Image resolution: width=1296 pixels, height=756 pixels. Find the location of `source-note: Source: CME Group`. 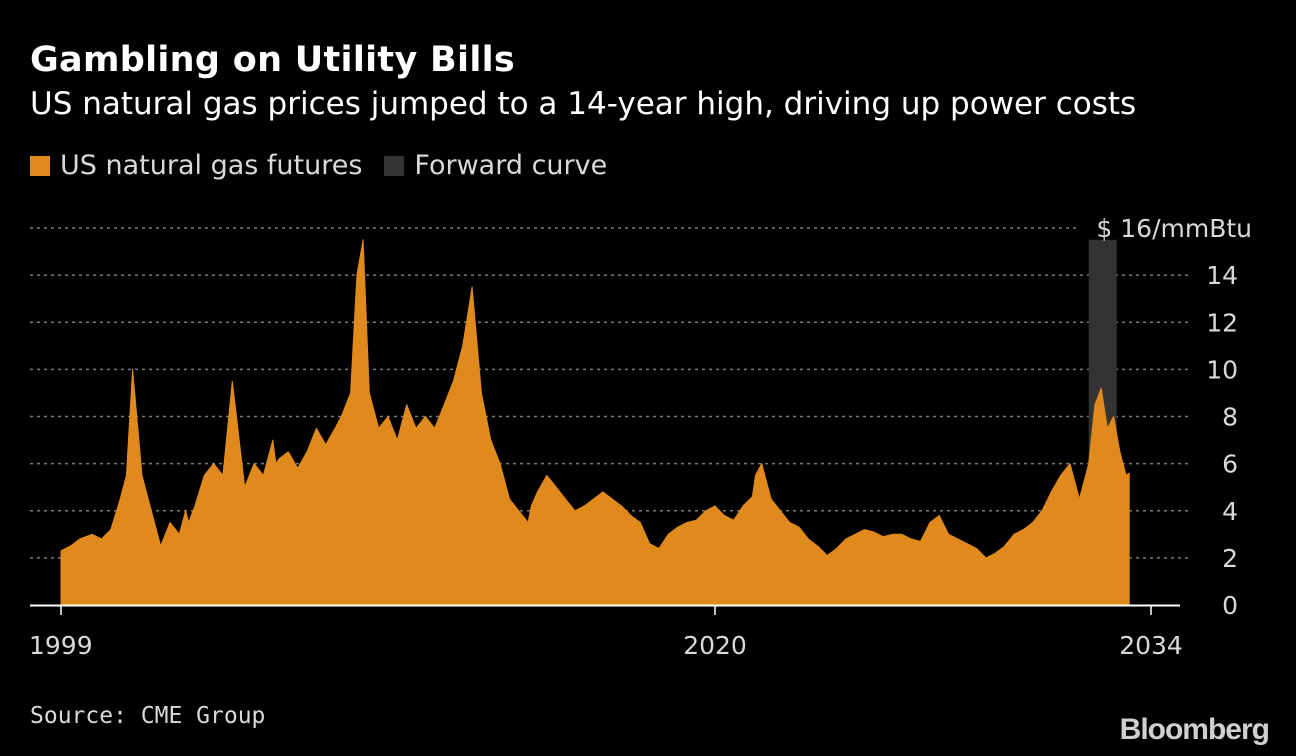

source-note: Source: CME Group is located at coordinates (148, 716).